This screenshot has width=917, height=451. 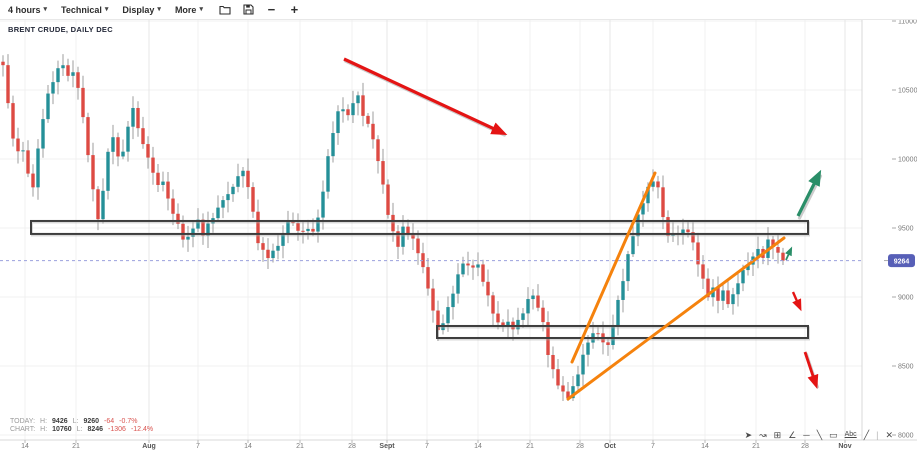 I want to click on steep-rising-trendline, so click(x=613, y=267).